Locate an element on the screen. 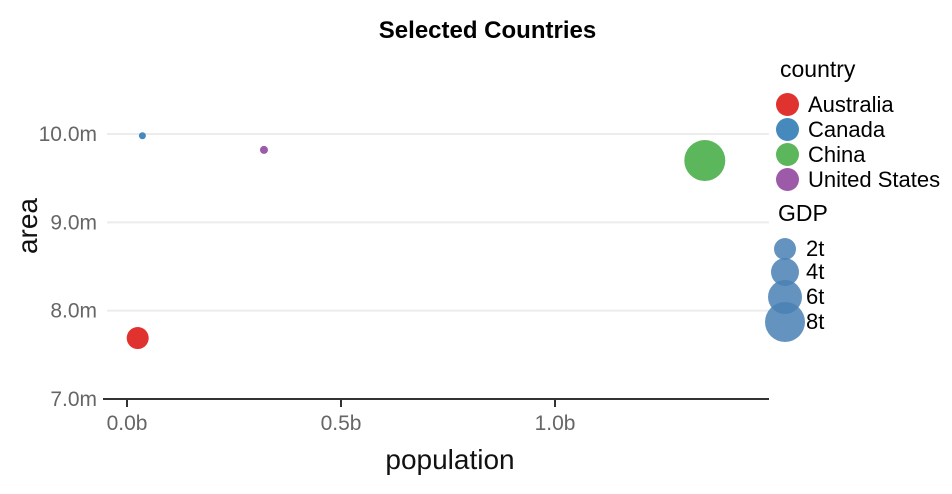 The image size is (952, 494). y-tick-label: 7.0m is located at coordinates (73, 399).